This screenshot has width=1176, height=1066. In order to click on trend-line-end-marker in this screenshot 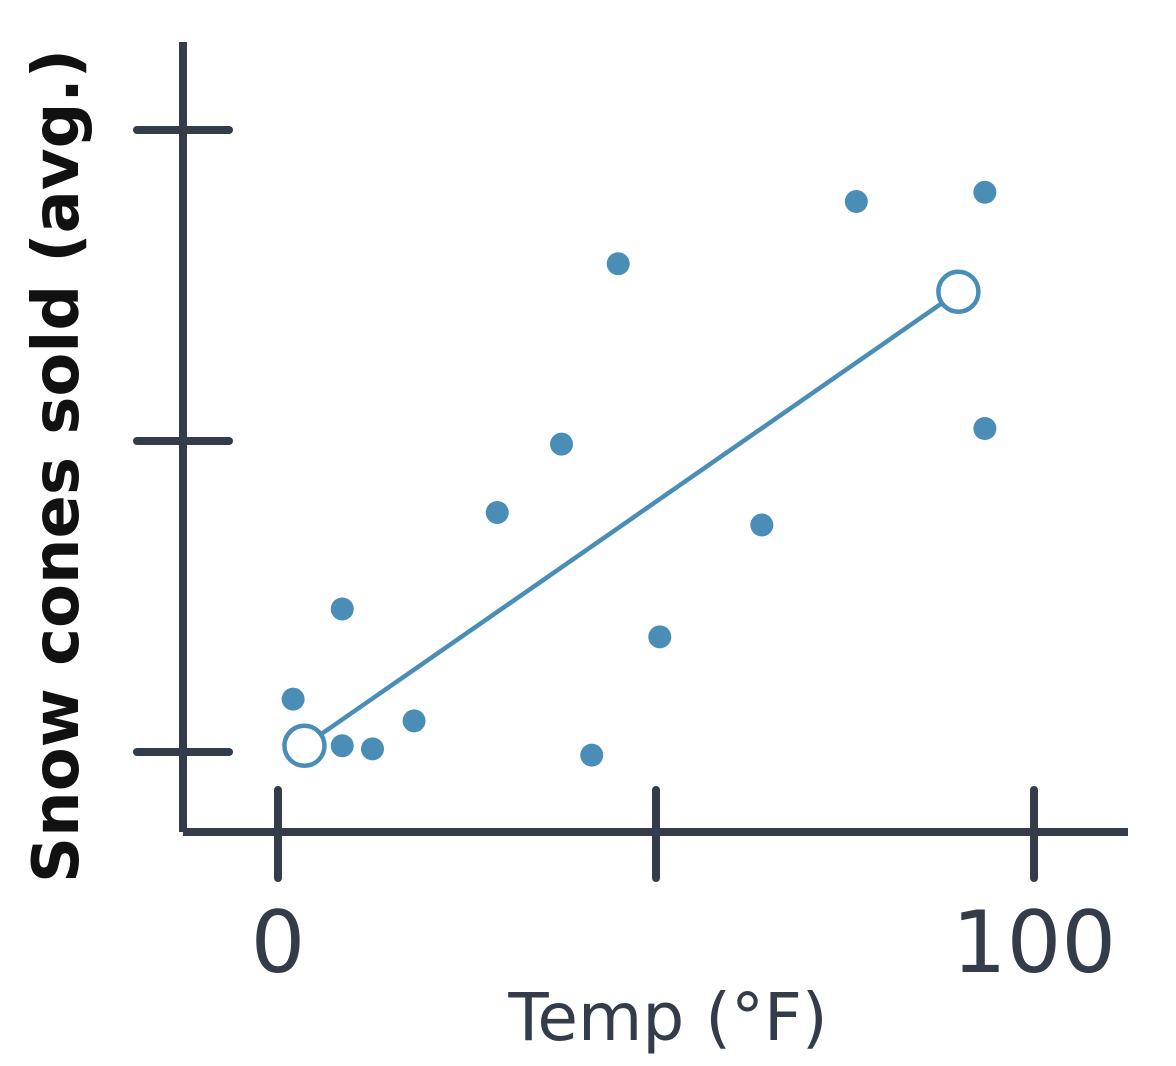, I will do `click(958, 291)`.